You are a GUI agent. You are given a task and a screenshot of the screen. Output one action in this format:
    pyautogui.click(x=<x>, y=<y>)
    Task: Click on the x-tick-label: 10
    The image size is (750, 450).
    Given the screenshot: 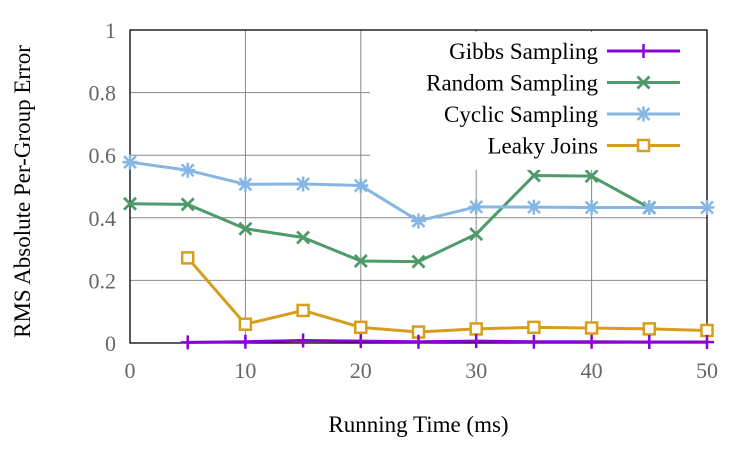 What is the action you would take?
    pyautogui.click(x=245, y=370)
    